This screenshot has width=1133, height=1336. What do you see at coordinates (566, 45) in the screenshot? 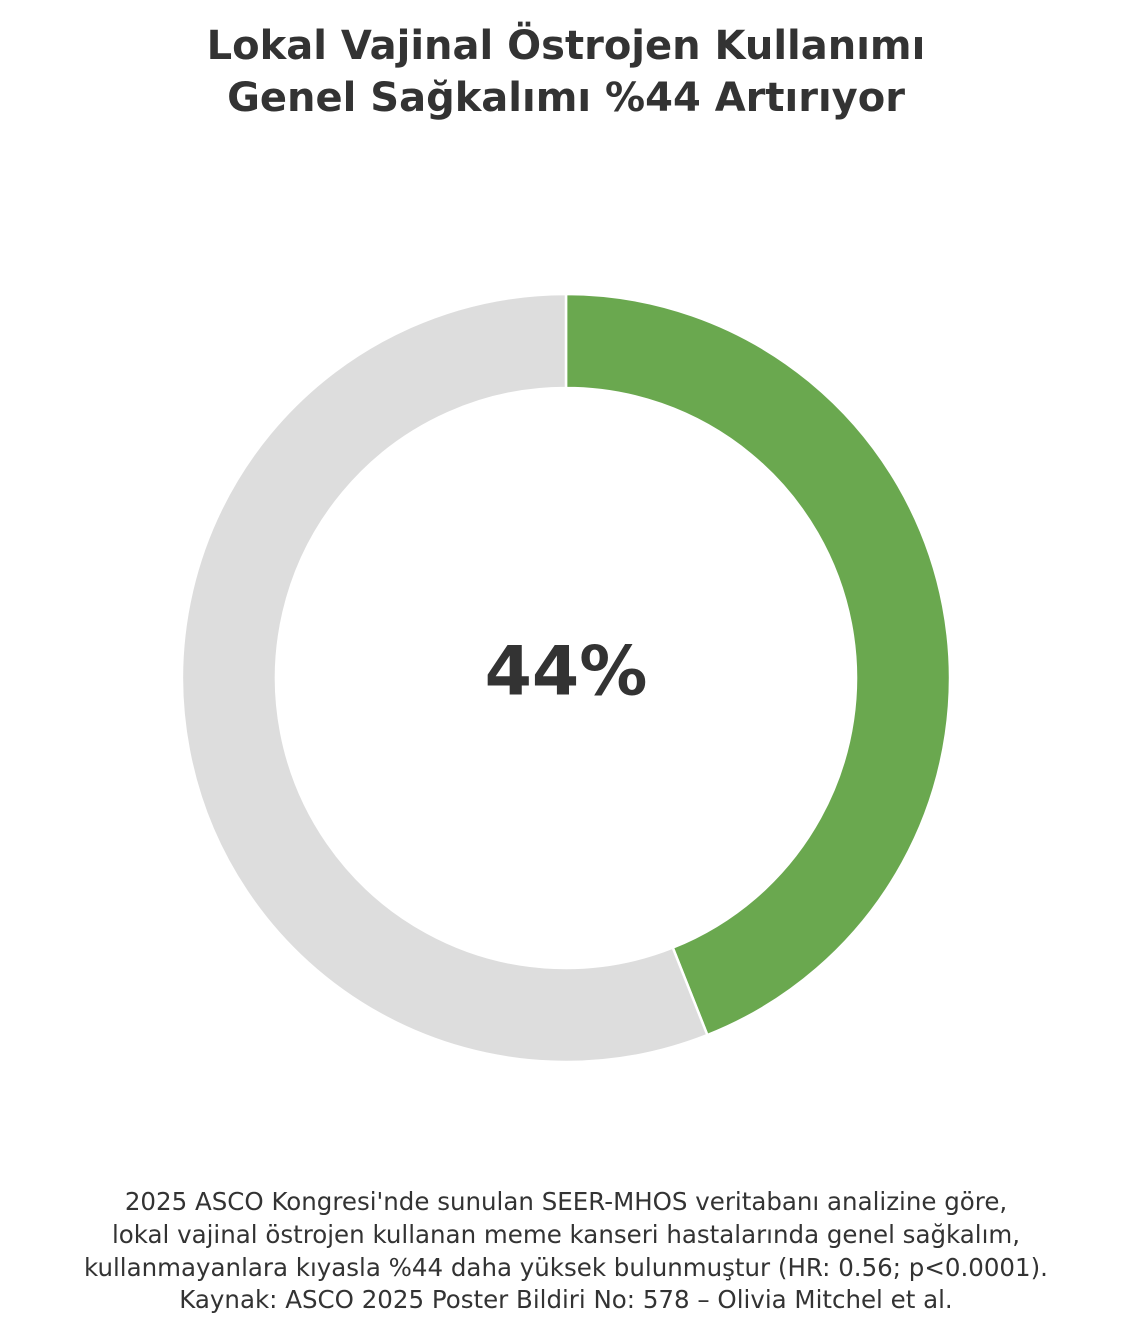
I see `chart-title: Lokal Vajinal Östrojen Kullanımı` at bounding box center [566, 45].